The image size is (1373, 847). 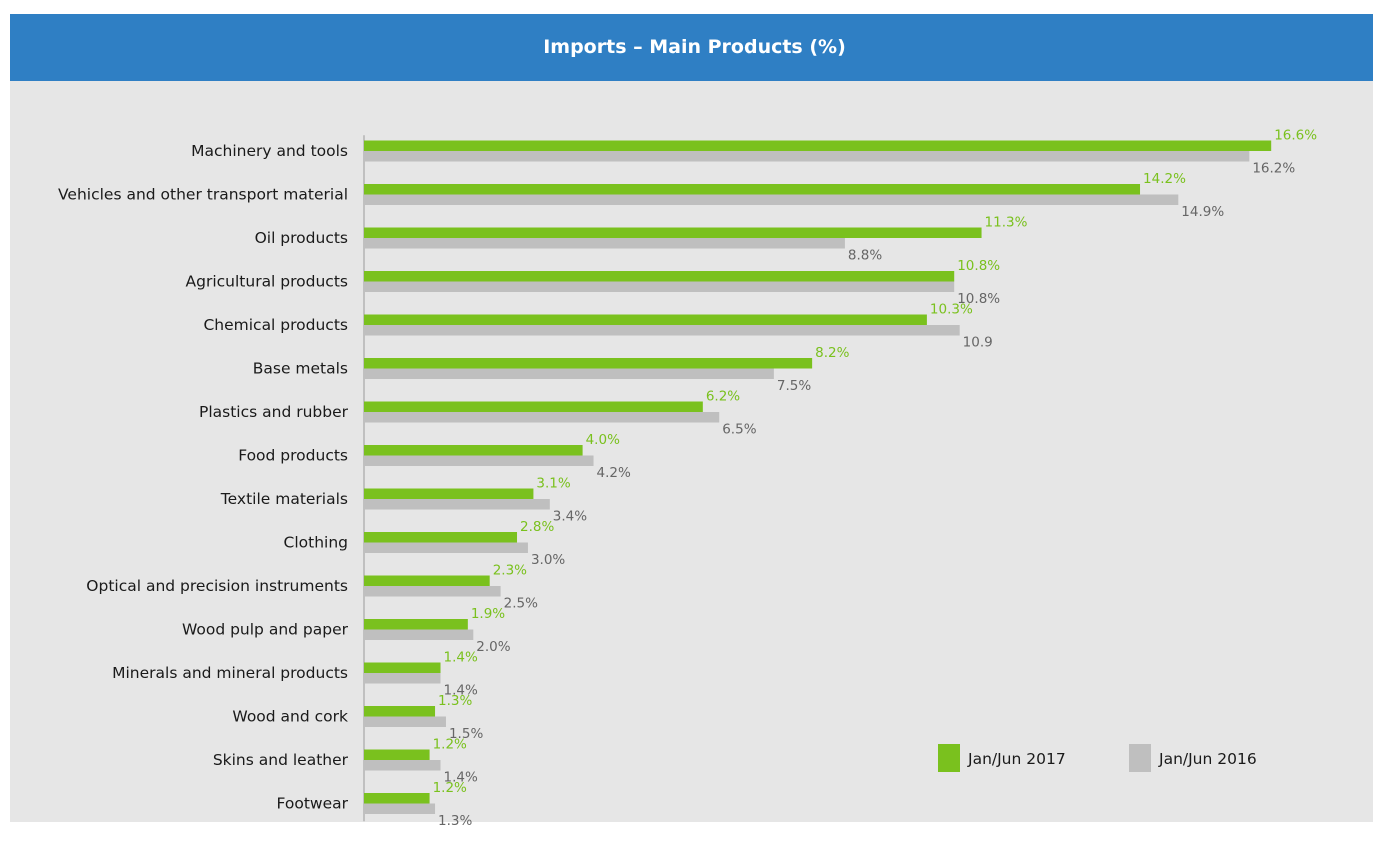 I want to click on value-label-2016: 2.5%, so click(x=521, y=604).